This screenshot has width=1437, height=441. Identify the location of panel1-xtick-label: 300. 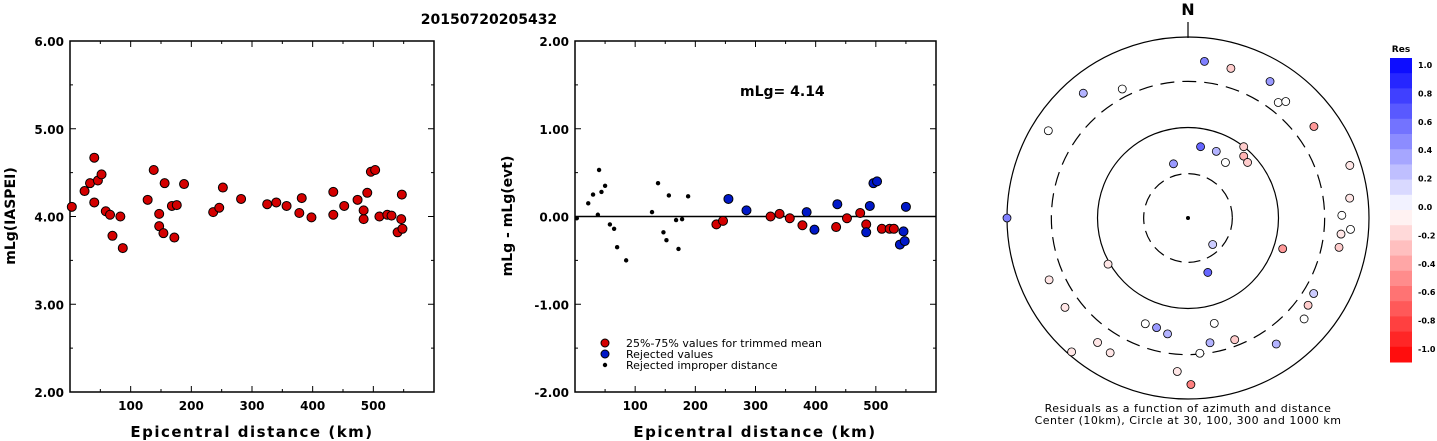
(251, 406).